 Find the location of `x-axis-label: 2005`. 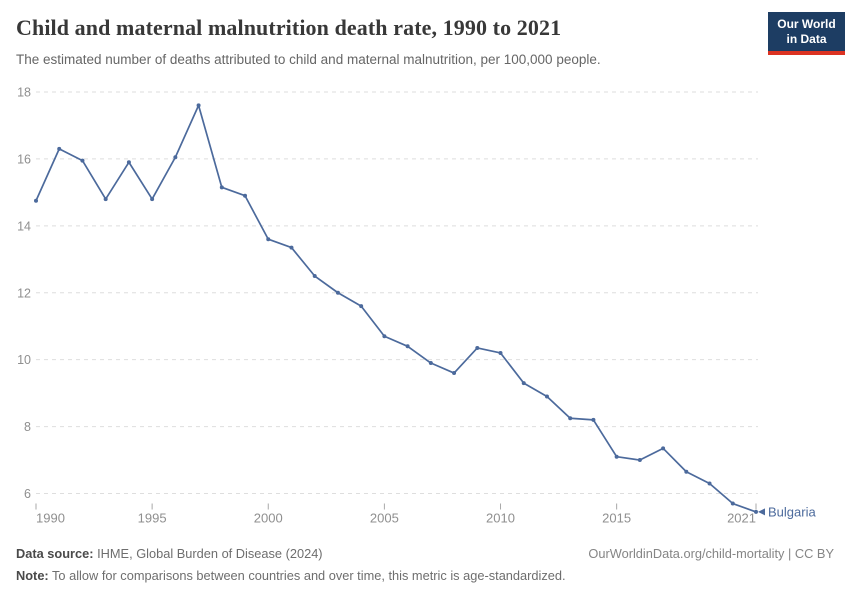

x-axis-label: 2005 is located at coordinates (384, 518).